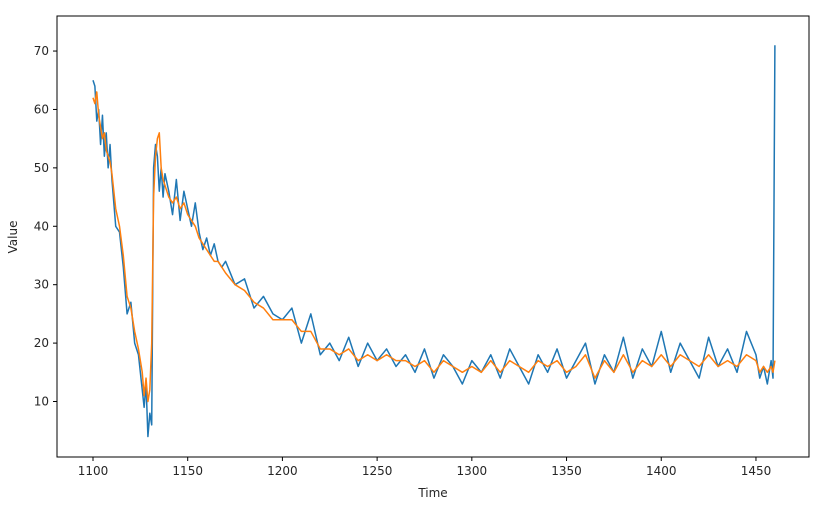 This screenshot has height=512, width=825. I want to click on y-tick-label: 10, so click(41, 402).